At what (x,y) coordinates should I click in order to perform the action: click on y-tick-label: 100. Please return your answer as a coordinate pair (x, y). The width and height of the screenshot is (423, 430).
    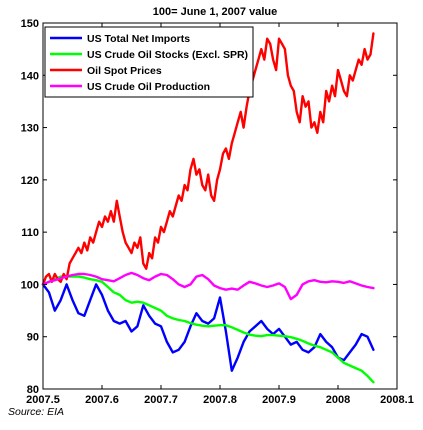
    Looking at the image, I should click on (30, 285).